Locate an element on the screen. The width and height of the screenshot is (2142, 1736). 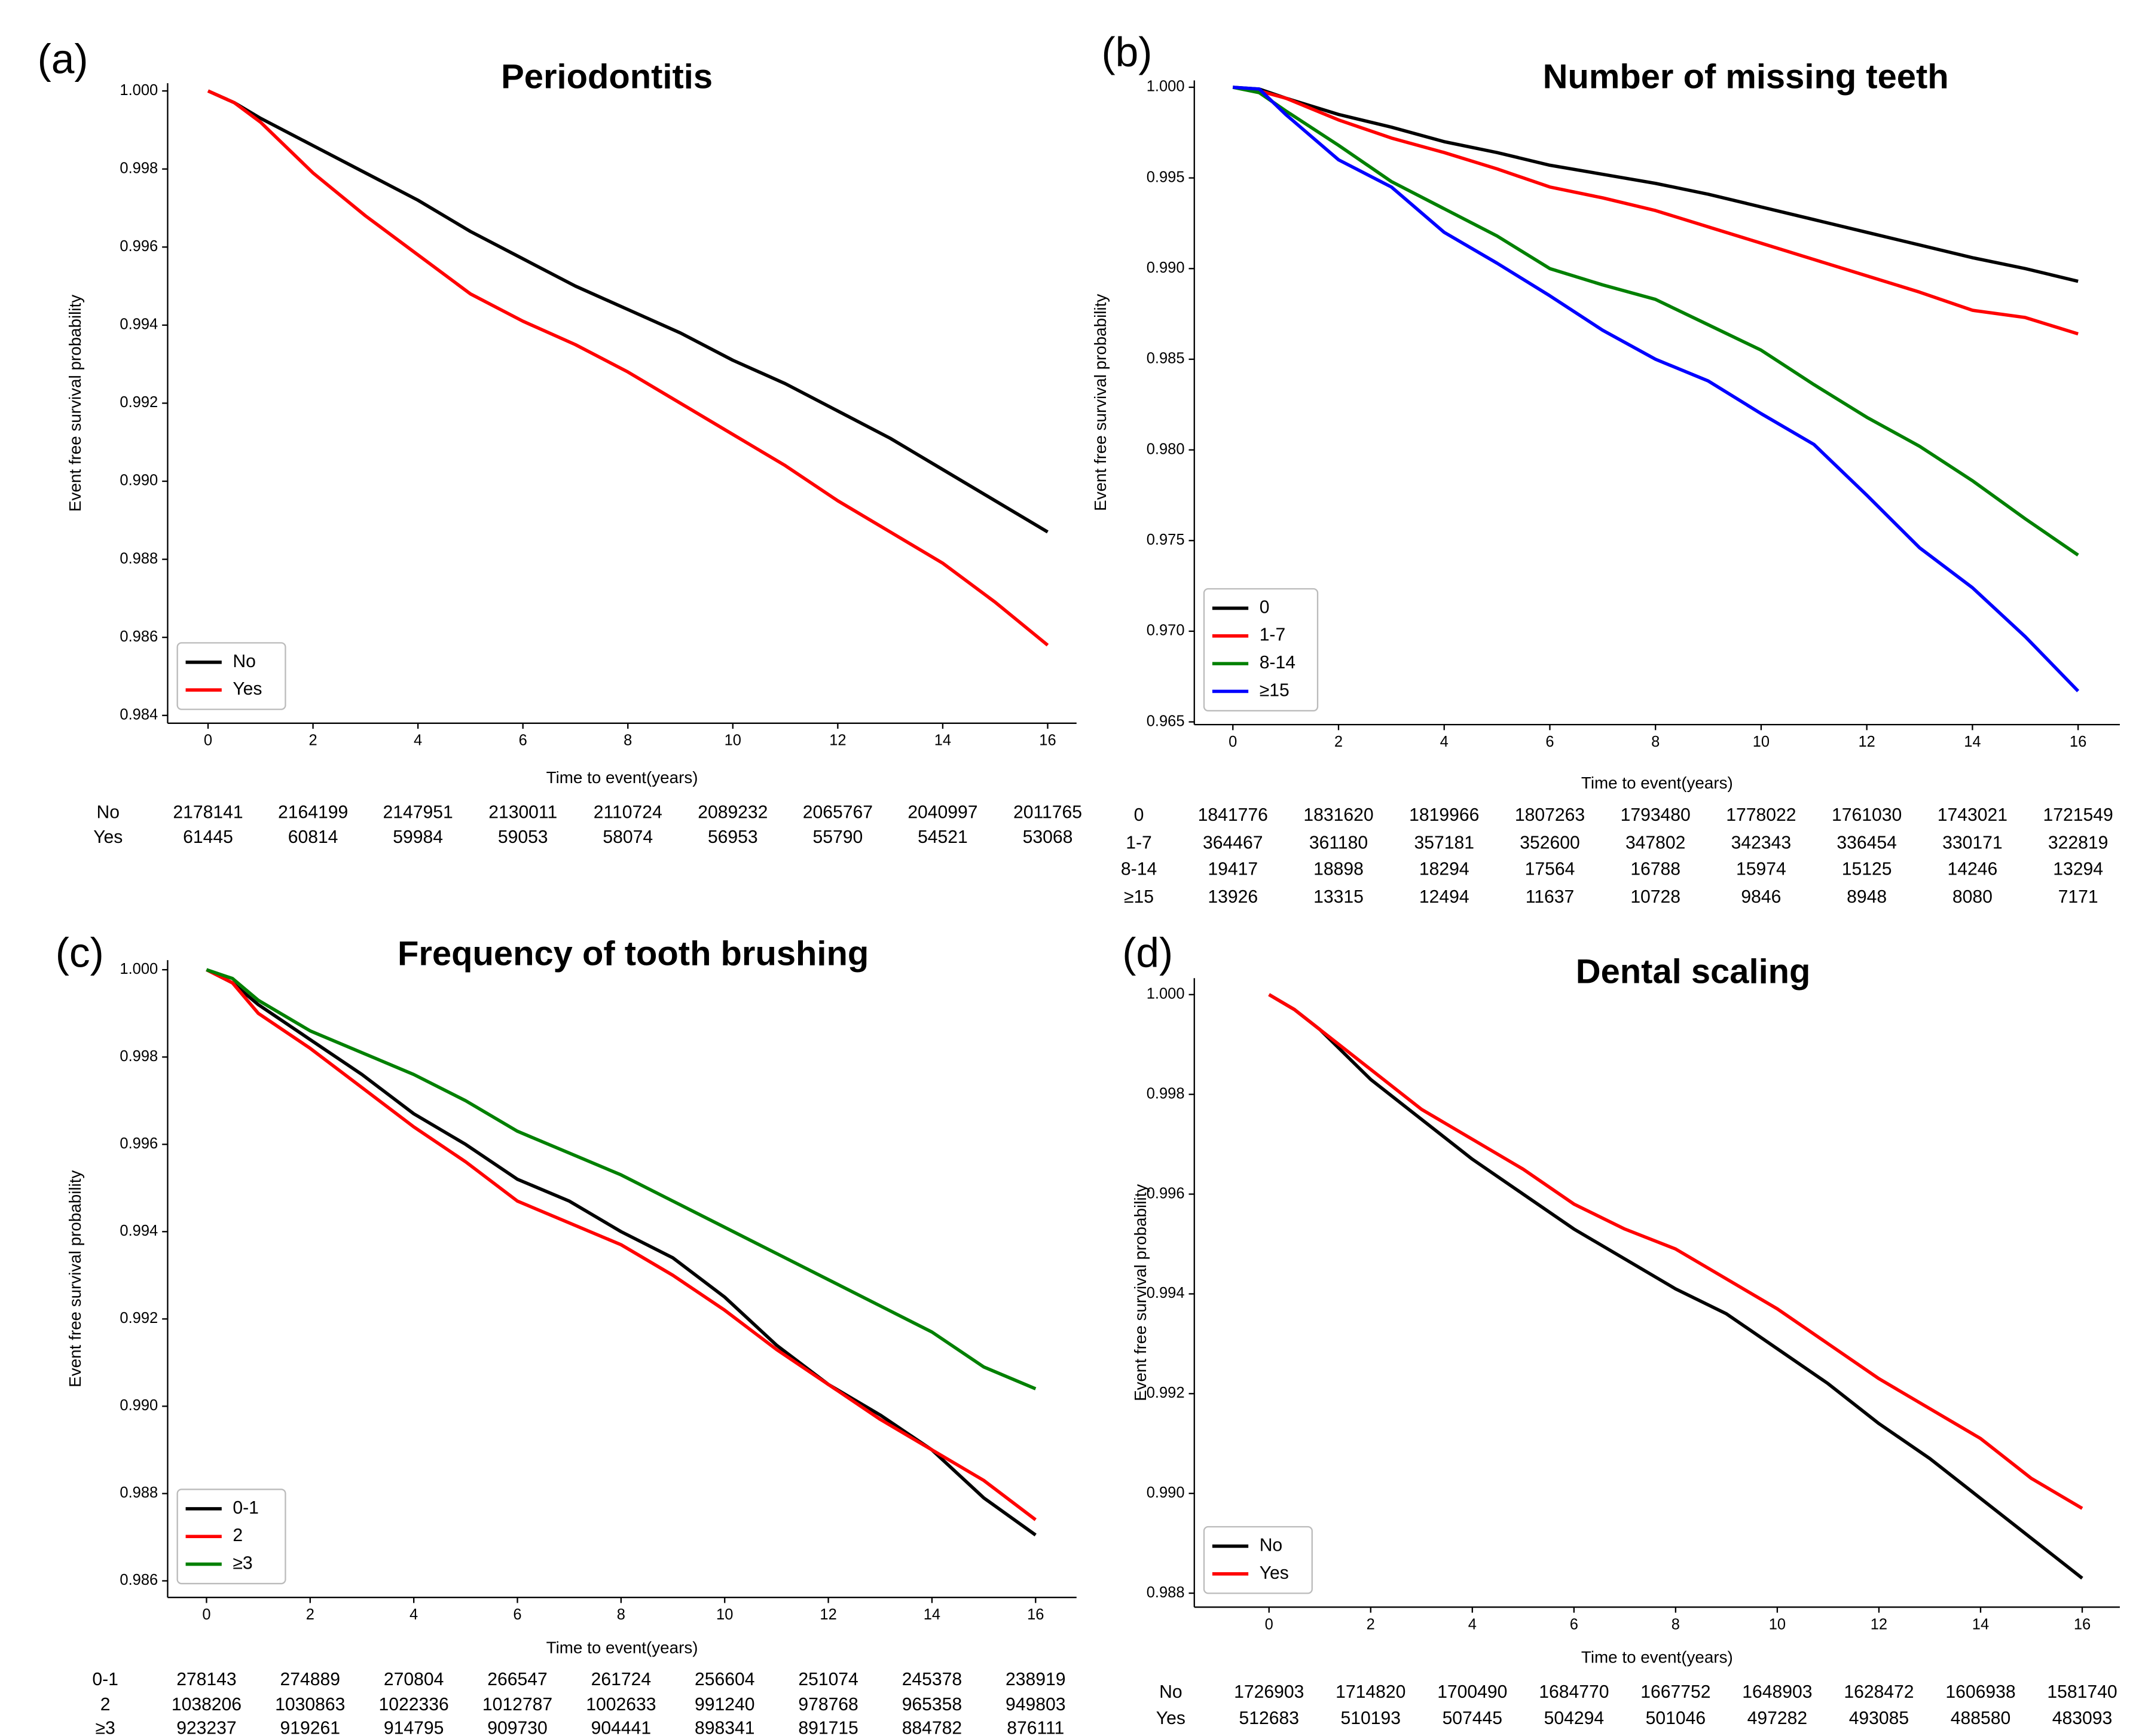
risk-value: 266547 is located at coordinates (517, 1680).